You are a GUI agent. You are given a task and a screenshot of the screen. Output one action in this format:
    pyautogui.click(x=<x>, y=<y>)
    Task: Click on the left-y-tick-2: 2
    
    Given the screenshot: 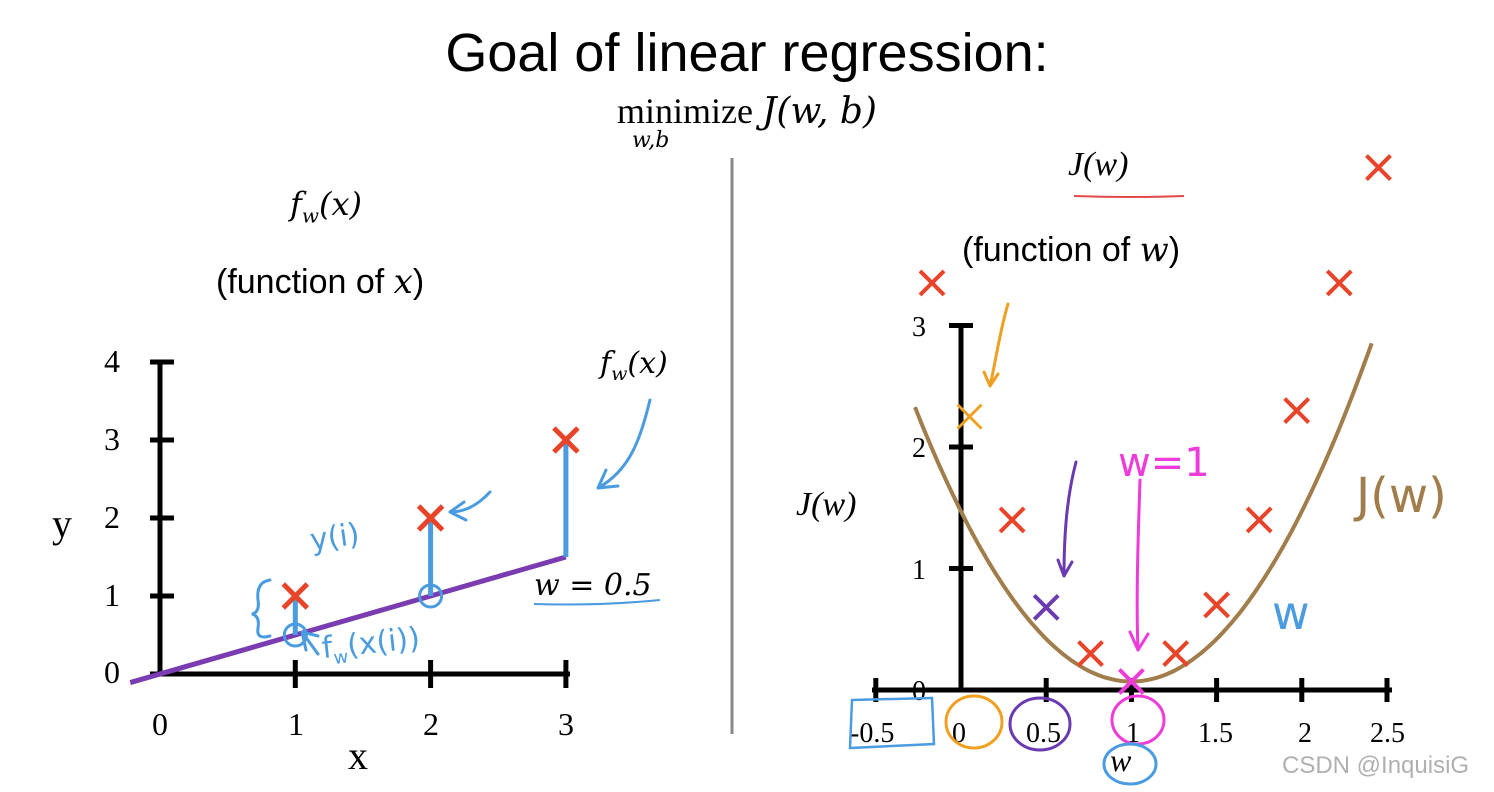 What is the action you would take?
    pyautogui.click(x=112, y=517)
    